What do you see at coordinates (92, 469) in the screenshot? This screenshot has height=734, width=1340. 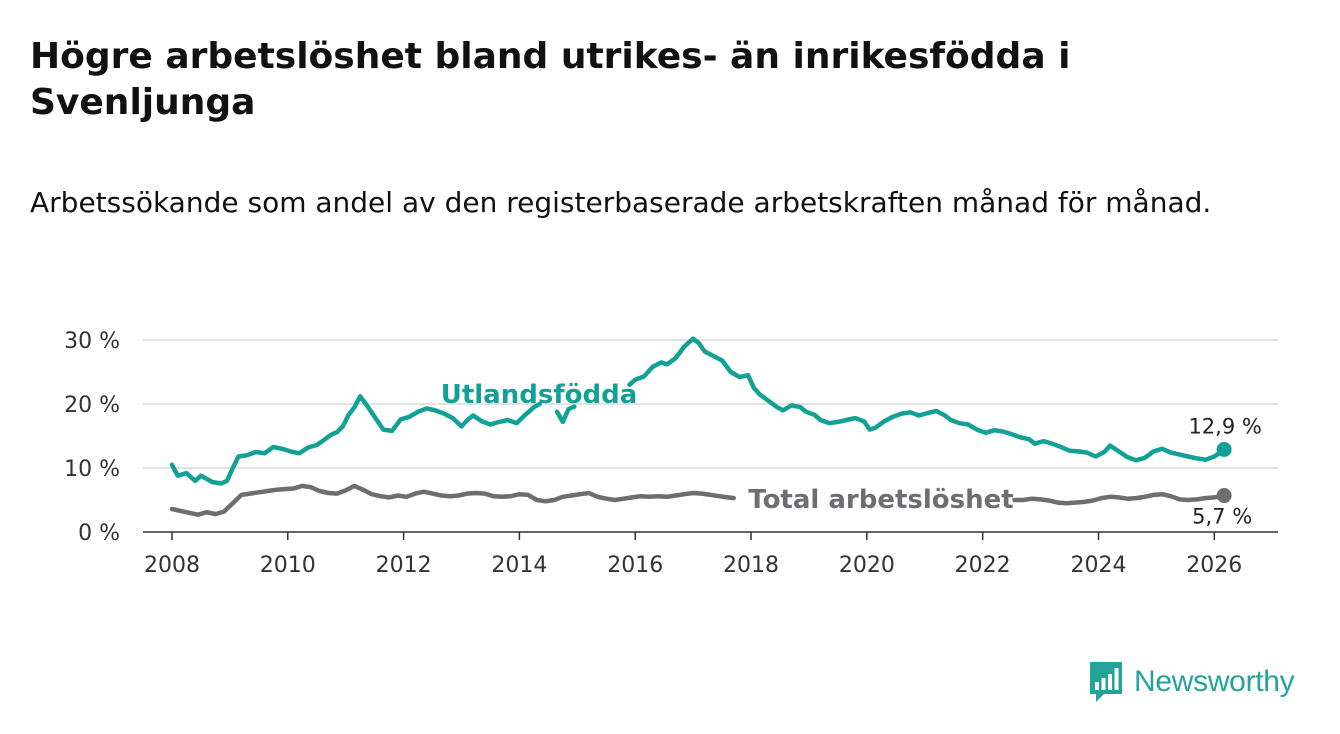 I see `y-tick-label: 10 %` at bounding box center [92, 469].